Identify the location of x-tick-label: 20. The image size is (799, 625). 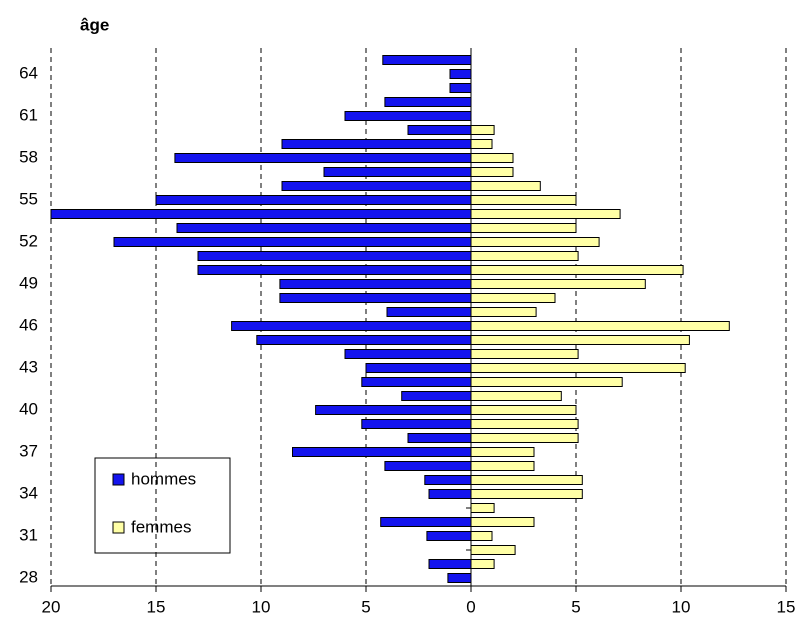
(51, 606).